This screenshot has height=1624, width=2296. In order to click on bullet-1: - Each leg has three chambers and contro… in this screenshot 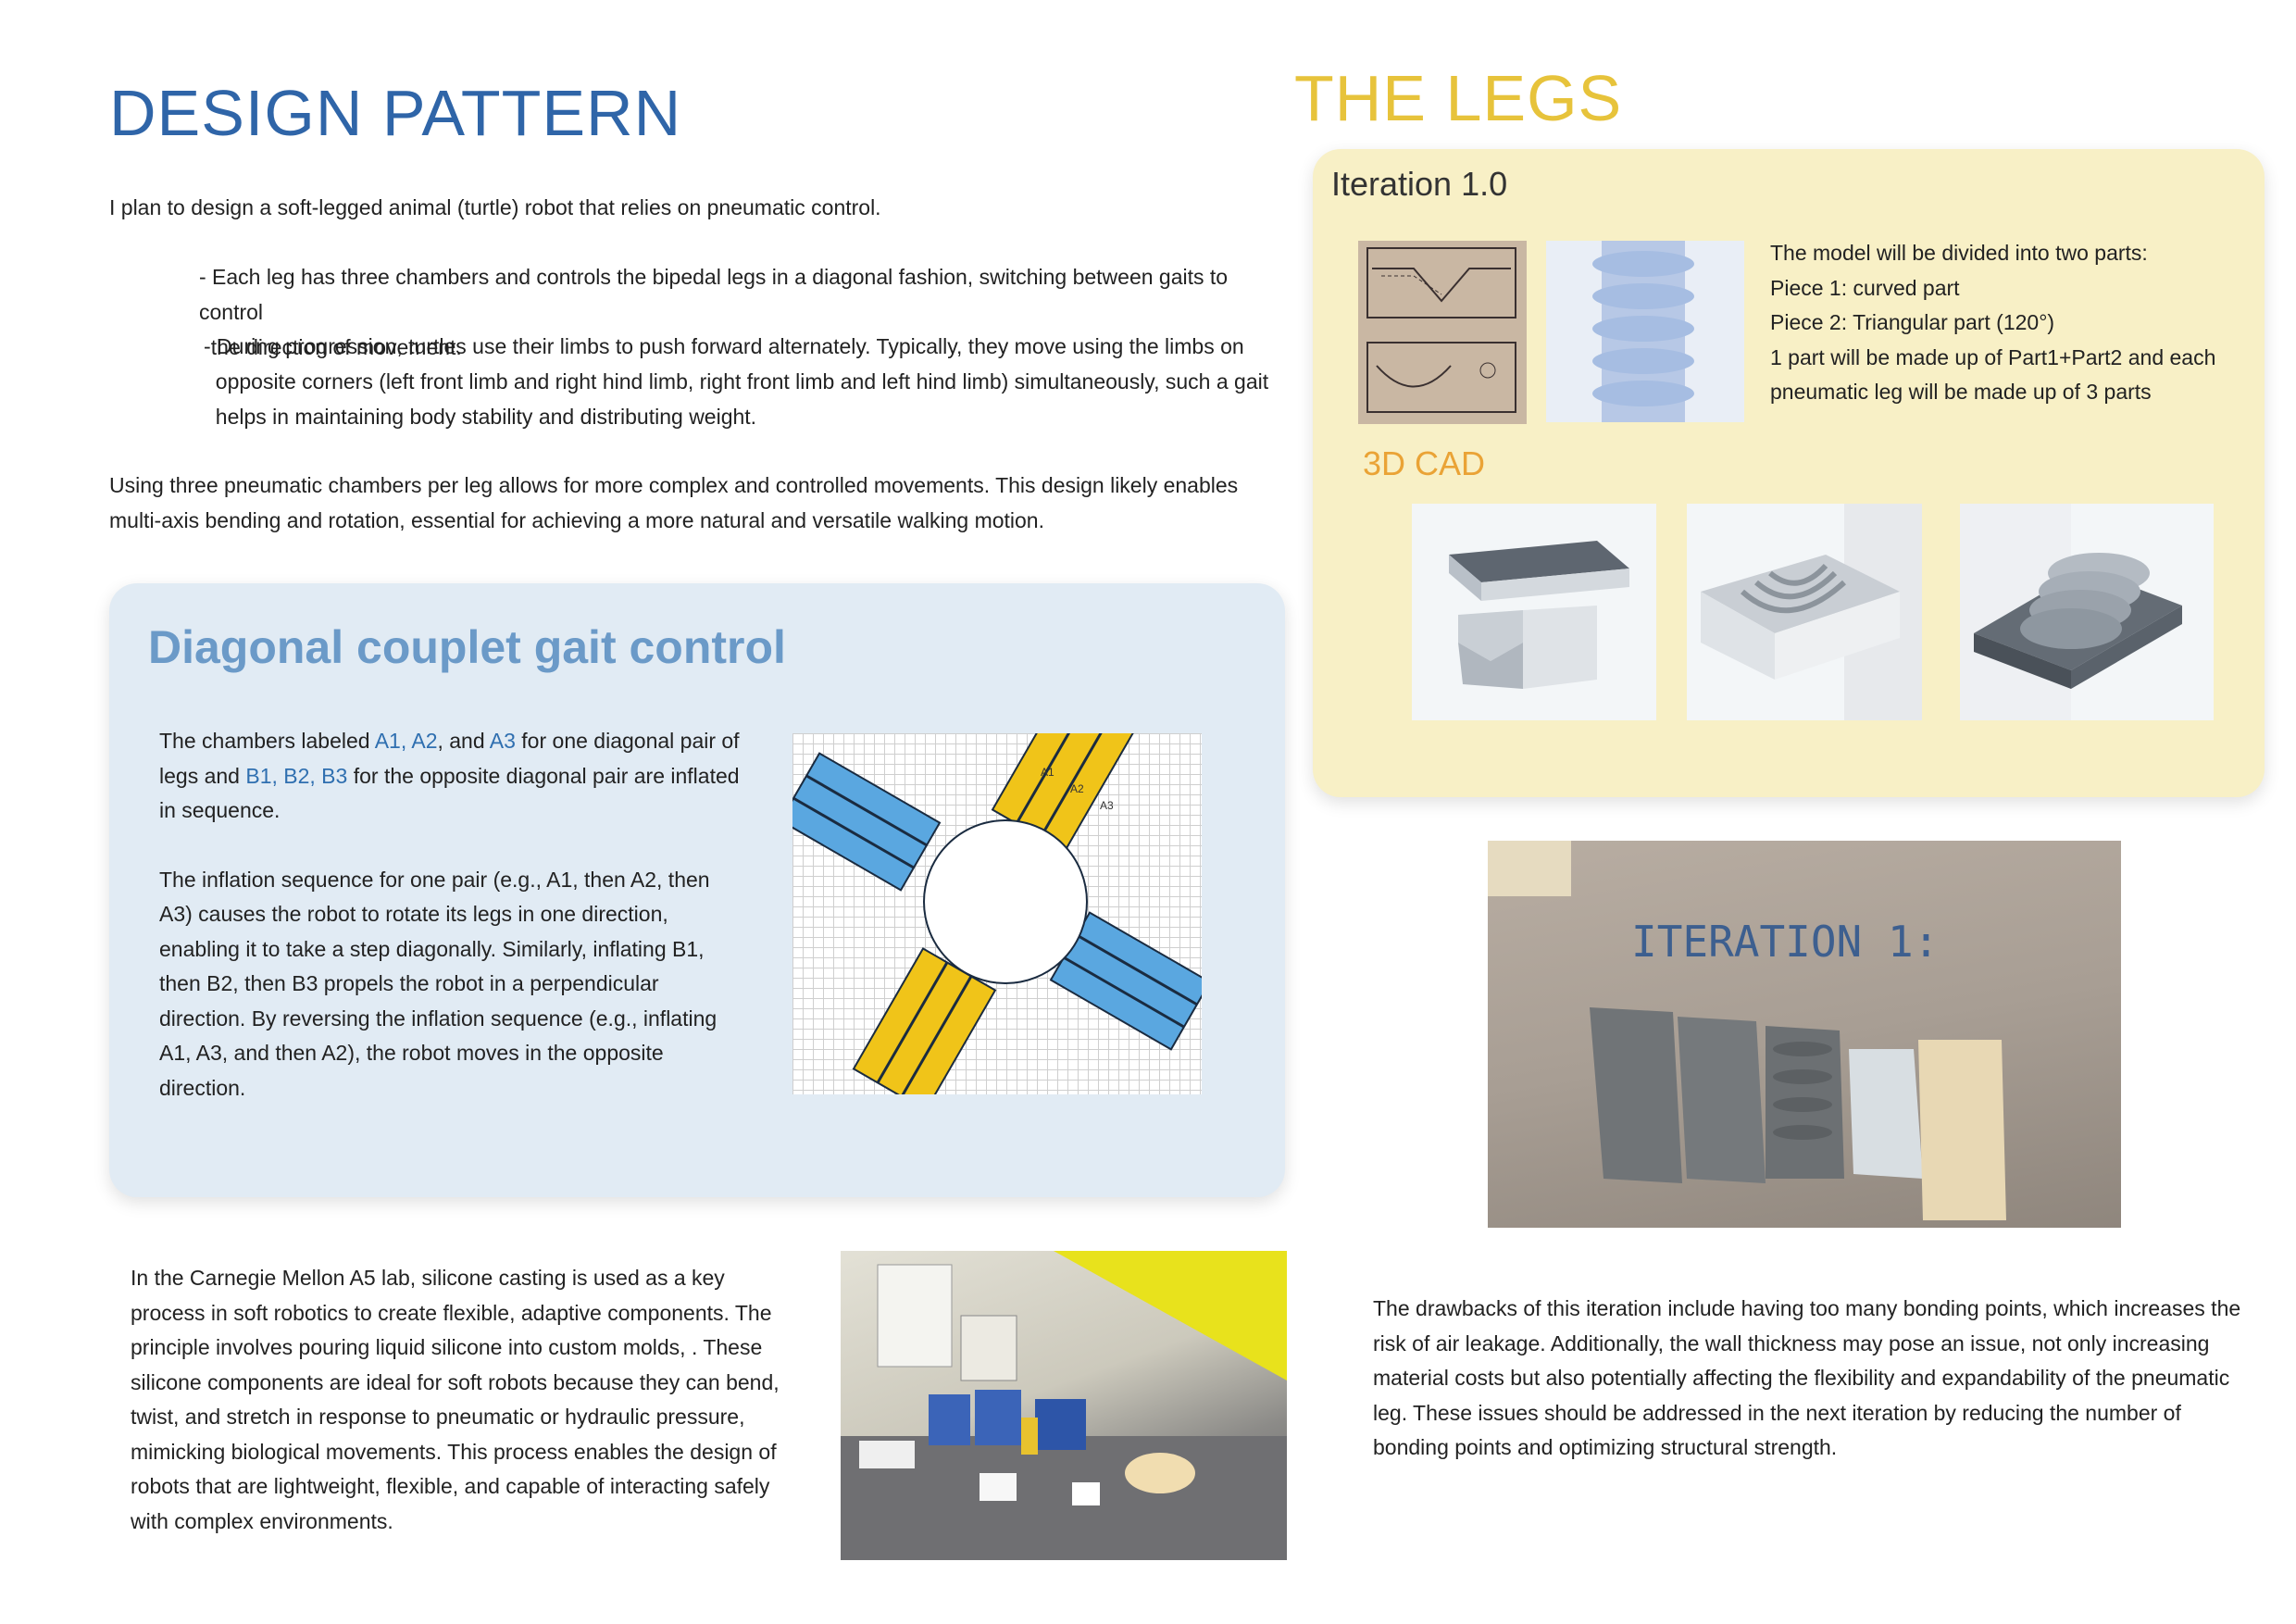, I will do `click(714, 312)`.